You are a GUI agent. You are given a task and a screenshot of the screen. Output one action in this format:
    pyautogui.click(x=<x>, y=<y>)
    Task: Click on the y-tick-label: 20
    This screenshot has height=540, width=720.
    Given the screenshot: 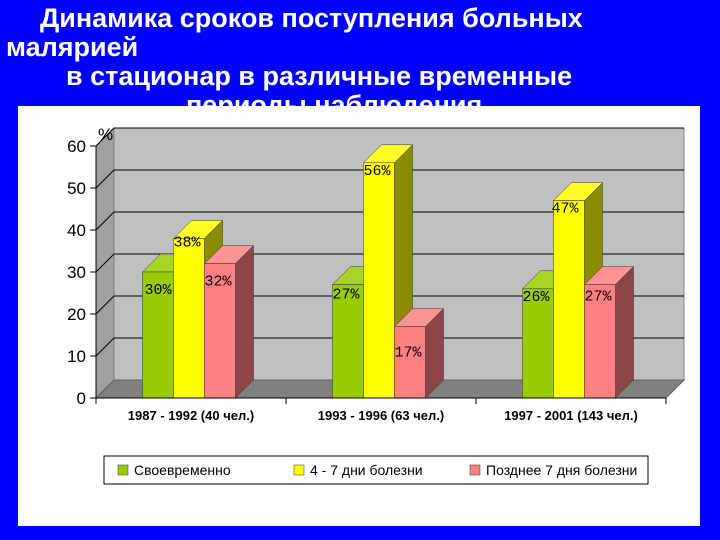 What is the action you would take?
    pyautogui.click(x=76, y=314)
    